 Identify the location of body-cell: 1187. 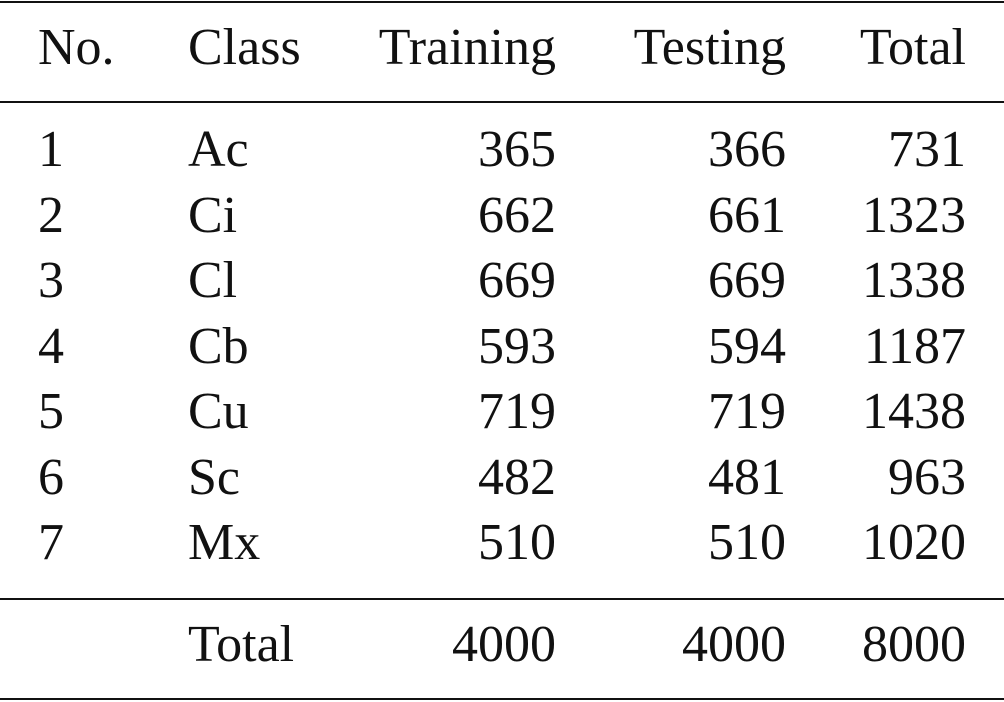
(914, 346).